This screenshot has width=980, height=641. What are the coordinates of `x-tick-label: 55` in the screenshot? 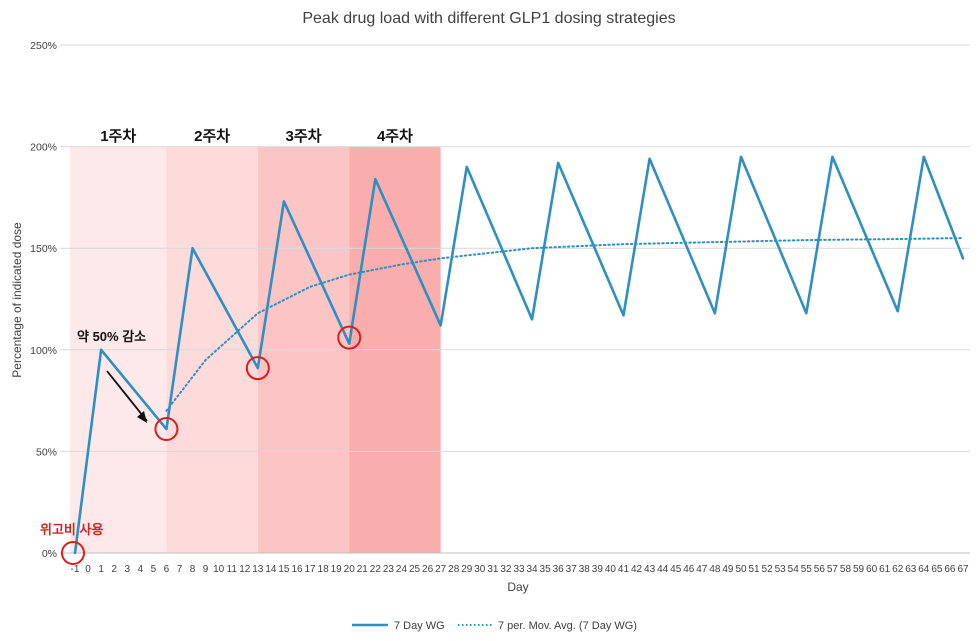 It's located at (807, 569).